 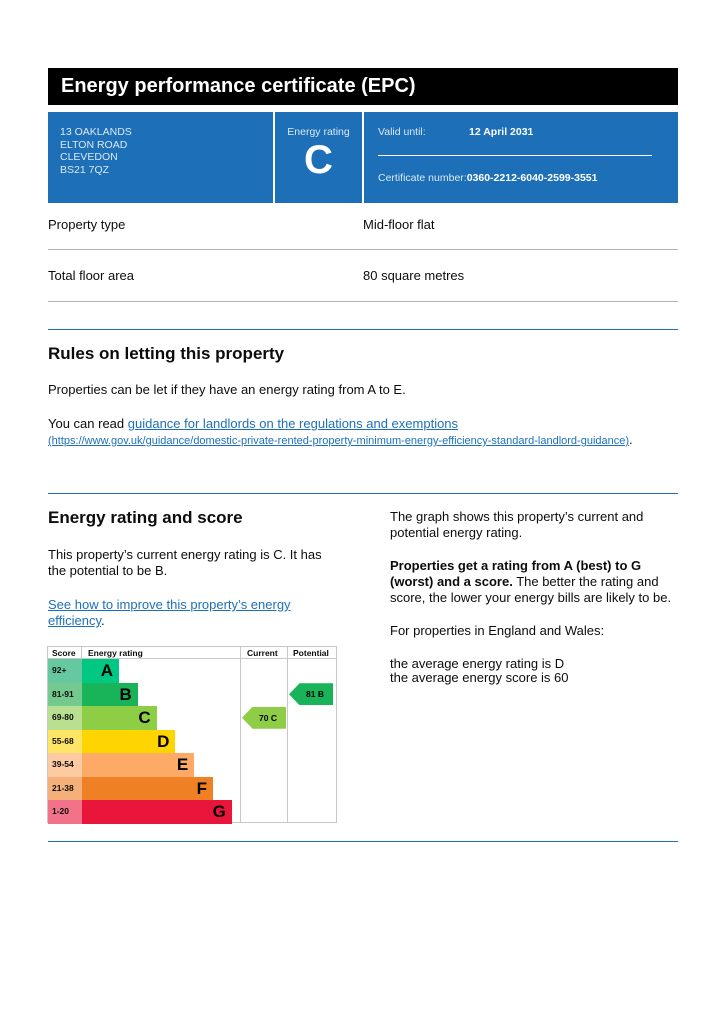 I want to click on band-score-G: 1-20, so click(x=65, y=812).